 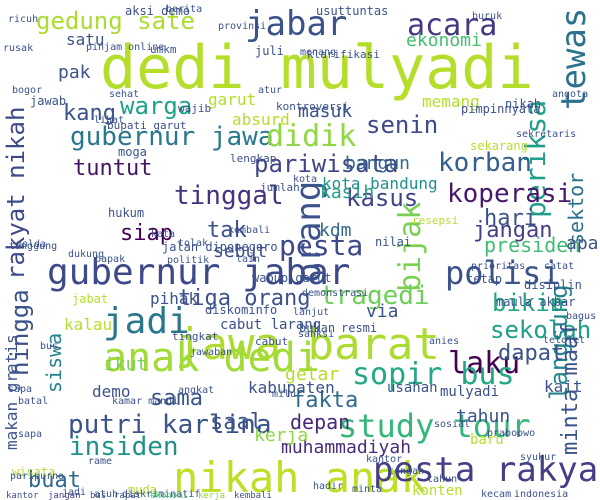 I want to click on word: nikah, so click(x=523, y=104).